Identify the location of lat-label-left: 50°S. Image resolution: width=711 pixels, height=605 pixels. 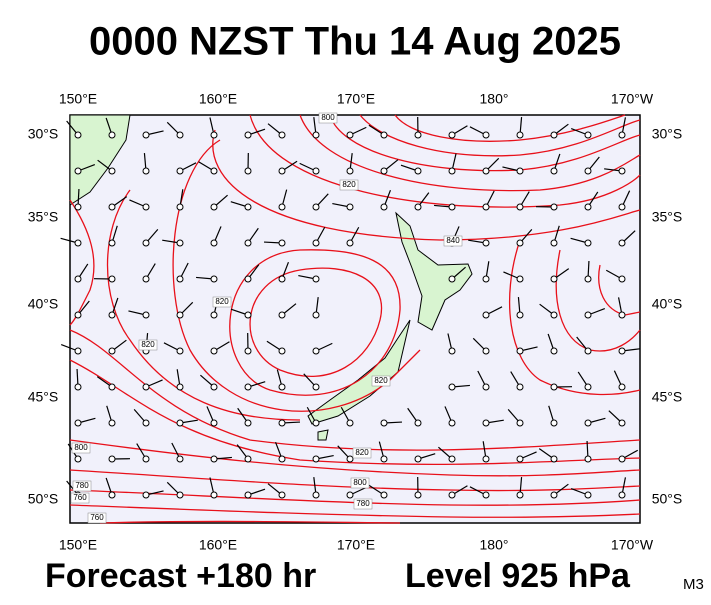
(43, 499).